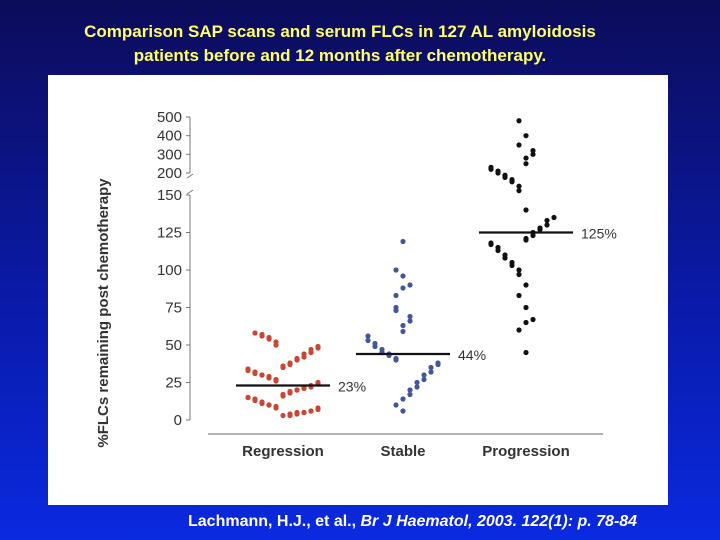 This screenshot has width=720, height=540. I want to click on y-tick-label: 500, so click(169, 117).